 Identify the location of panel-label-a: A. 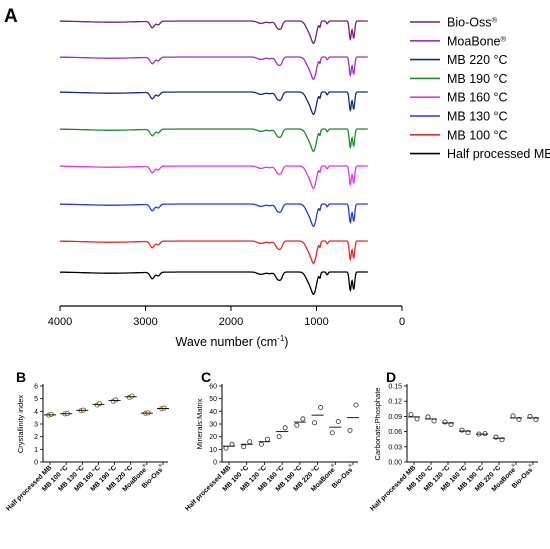
(11, 16).